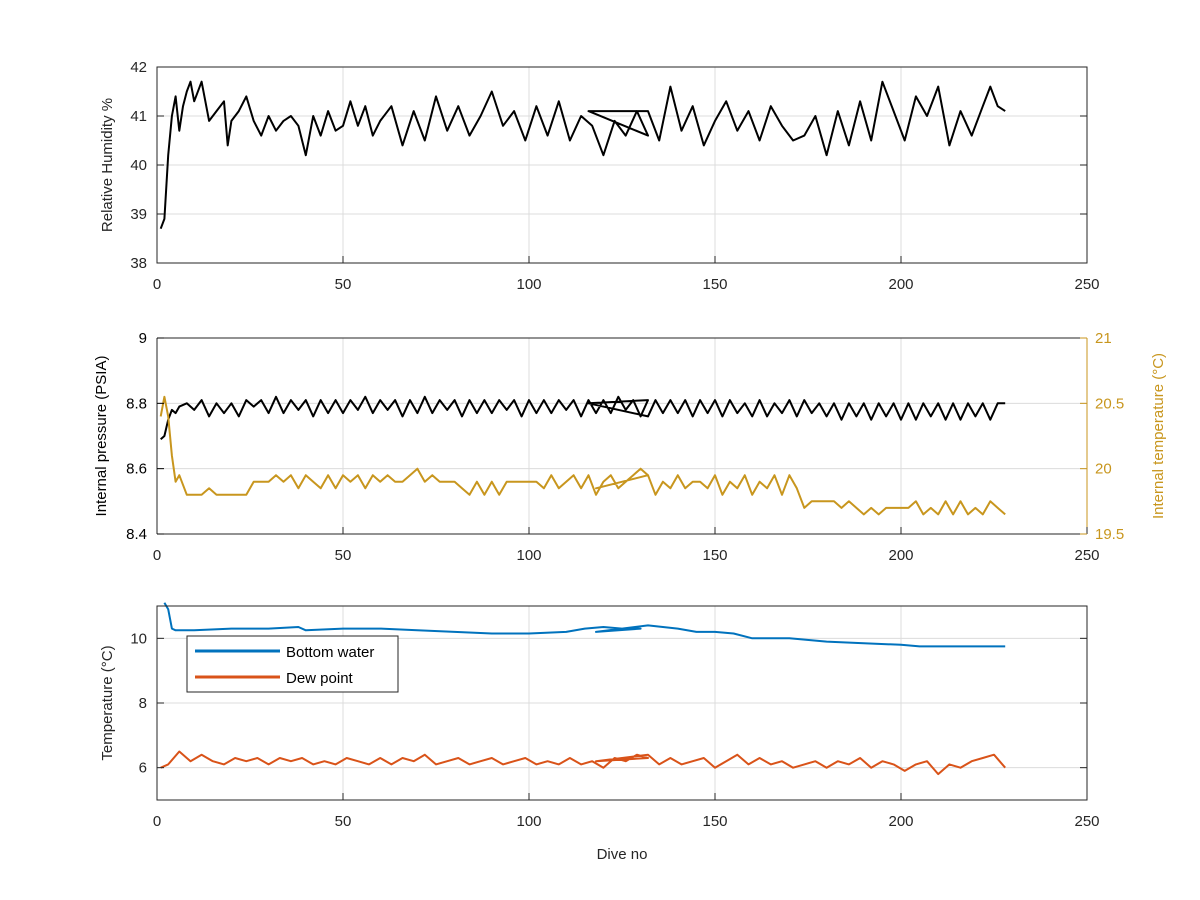 Image resolution: width=1200 pixels, height=900 pixels. What do you see at coordinates (583, 763) in the screenshot?
I see `series-line-dew-point` at bounding box center [583, 763].